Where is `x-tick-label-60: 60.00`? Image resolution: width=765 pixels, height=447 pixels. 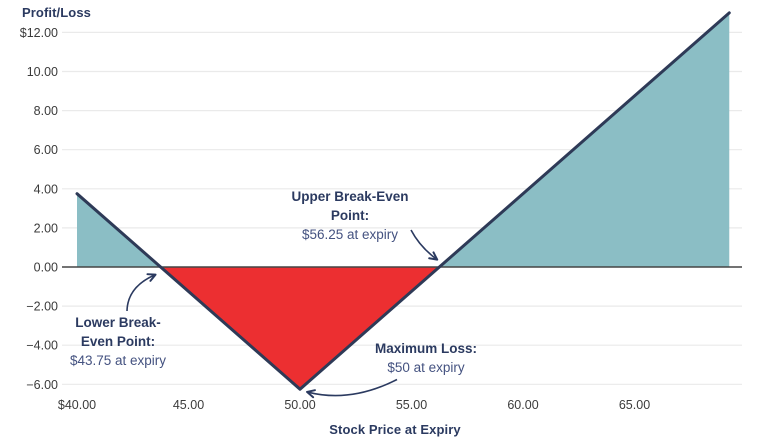 x-tick-label-60: 60.00 is located at coordinates (522, 405).